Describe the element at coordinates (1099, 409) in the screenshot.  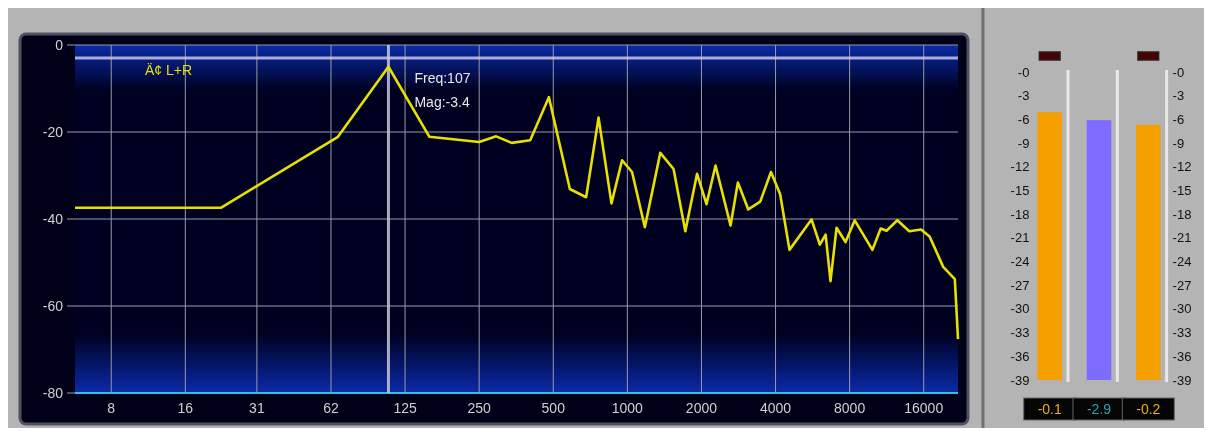
I see `text: -2.9` at that location.